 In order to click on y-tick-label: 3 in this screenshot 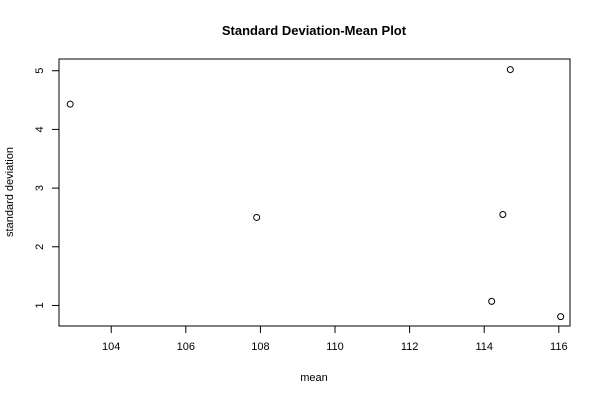, I will do `click(40, 188)`.